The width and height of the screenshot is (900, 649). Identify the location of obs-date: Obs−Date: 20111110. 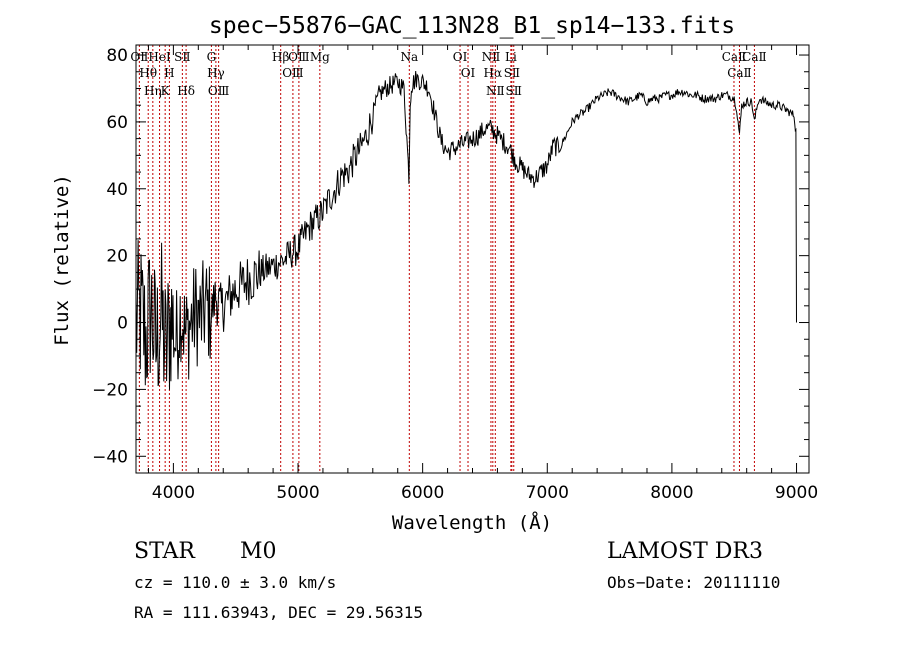
(694, 582).